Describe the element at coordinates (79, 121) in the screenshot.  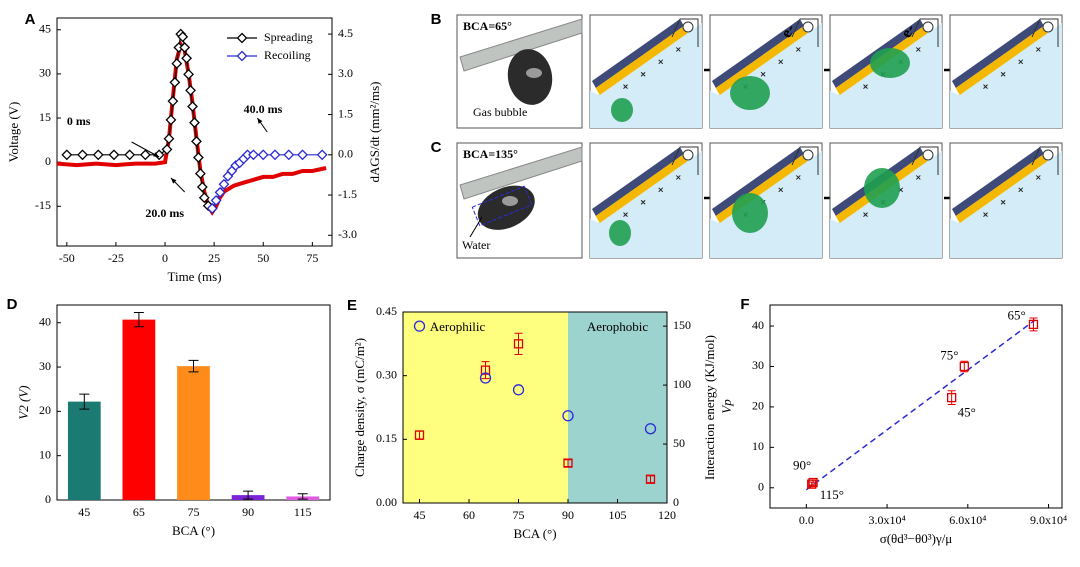
I see `annotation: 0 ms` at that location.